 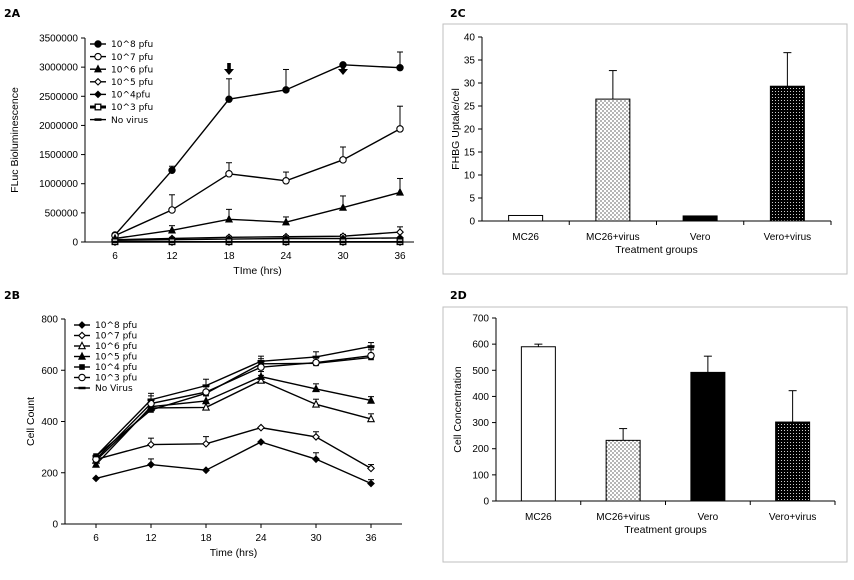 What do you see at coordinates (49, 422) in the screenshot?
I see `y-tick-label: 400` at bounding box center [49, 422].